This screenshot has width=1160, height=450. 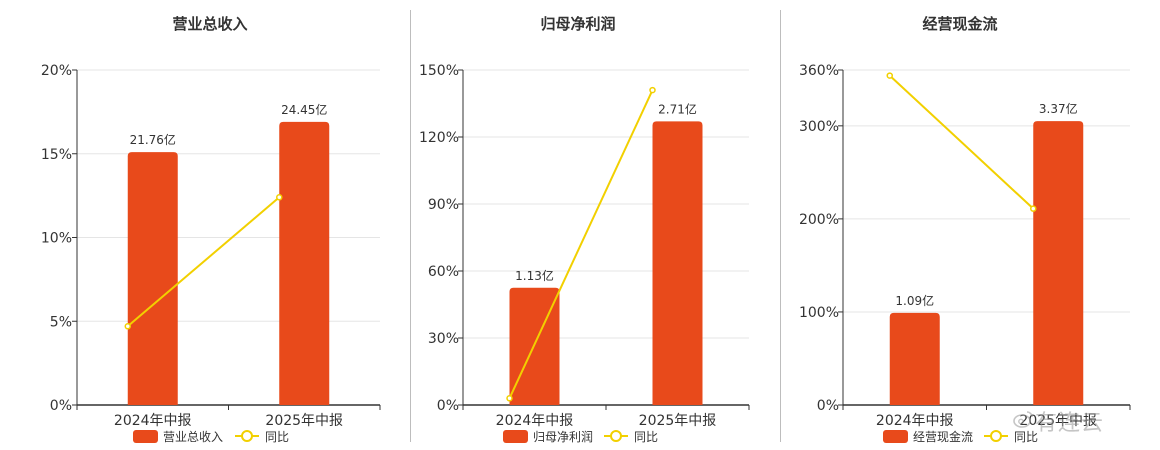 What do you see at coordinates (563, 437) in the screenshot?
I see `legend-label: 归母净利润` at bounding box center [563, 437].